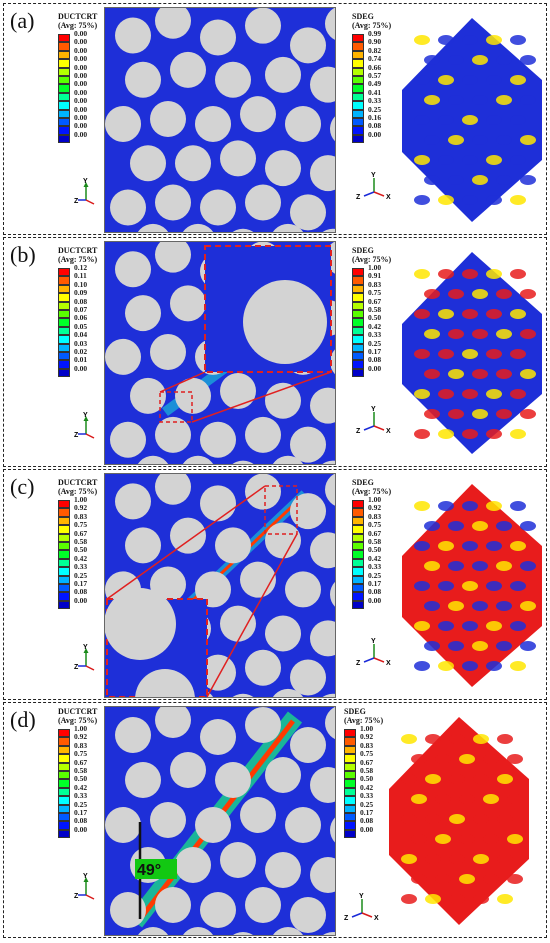  I want to click on fiber-sdeg-3d-view, so click(472, 353).